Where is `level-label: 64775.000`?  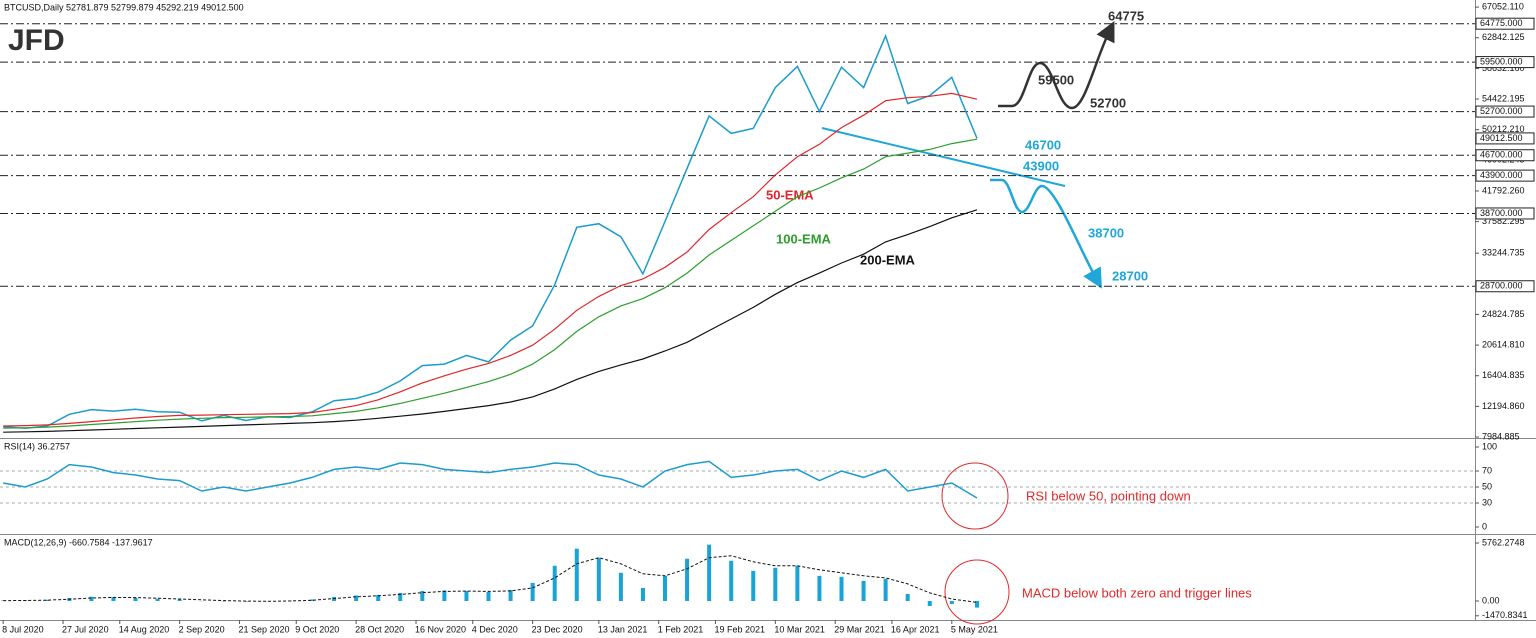
level-label: 64775.000 is located at coordinates (1501, 23).